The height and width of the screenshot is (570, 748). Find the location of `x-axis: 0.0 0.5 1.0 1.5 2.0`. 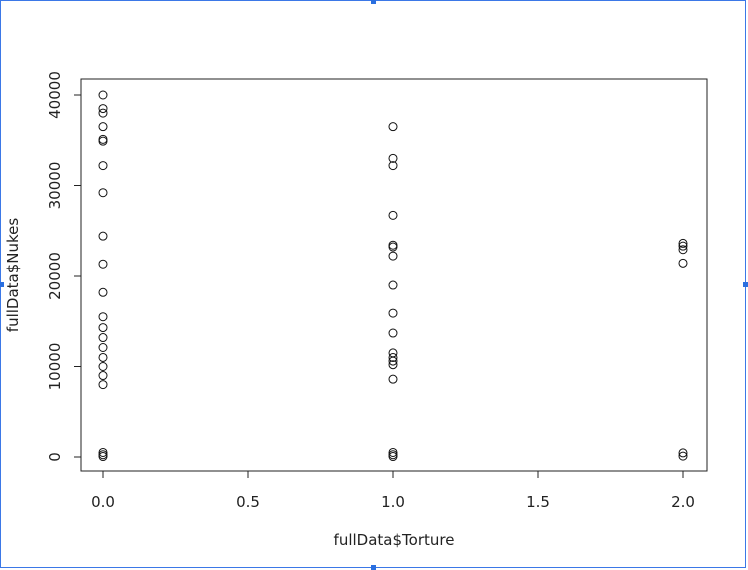

x-axis: 0.0 0.5 1.0 1.5 2.0 is located at coordinates (393, 490).